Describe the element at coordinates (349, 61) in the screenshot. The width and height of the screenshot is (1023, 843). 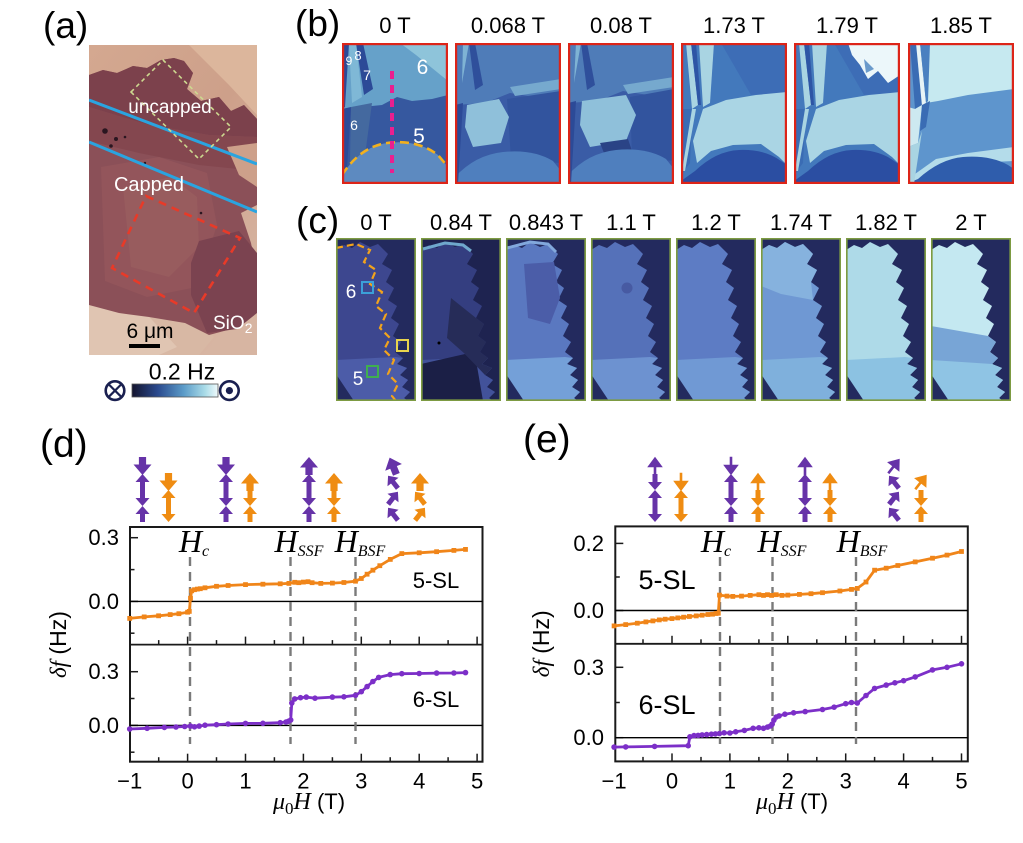
I see `svg-text: 9` at that location.